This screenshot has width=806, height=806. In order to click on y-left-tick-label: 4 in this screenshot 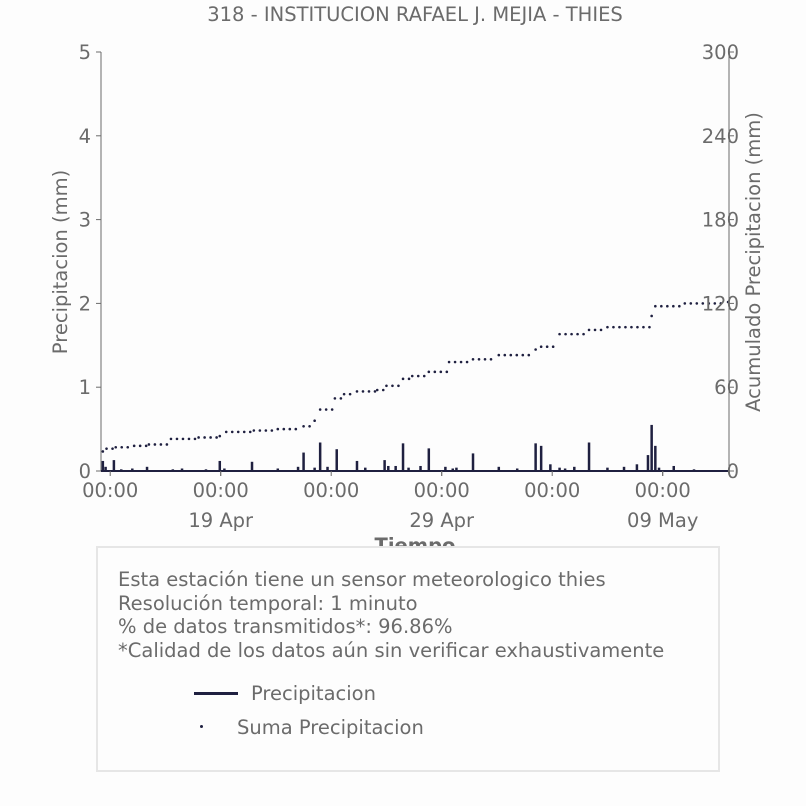, I will do `click(85, 136)`.